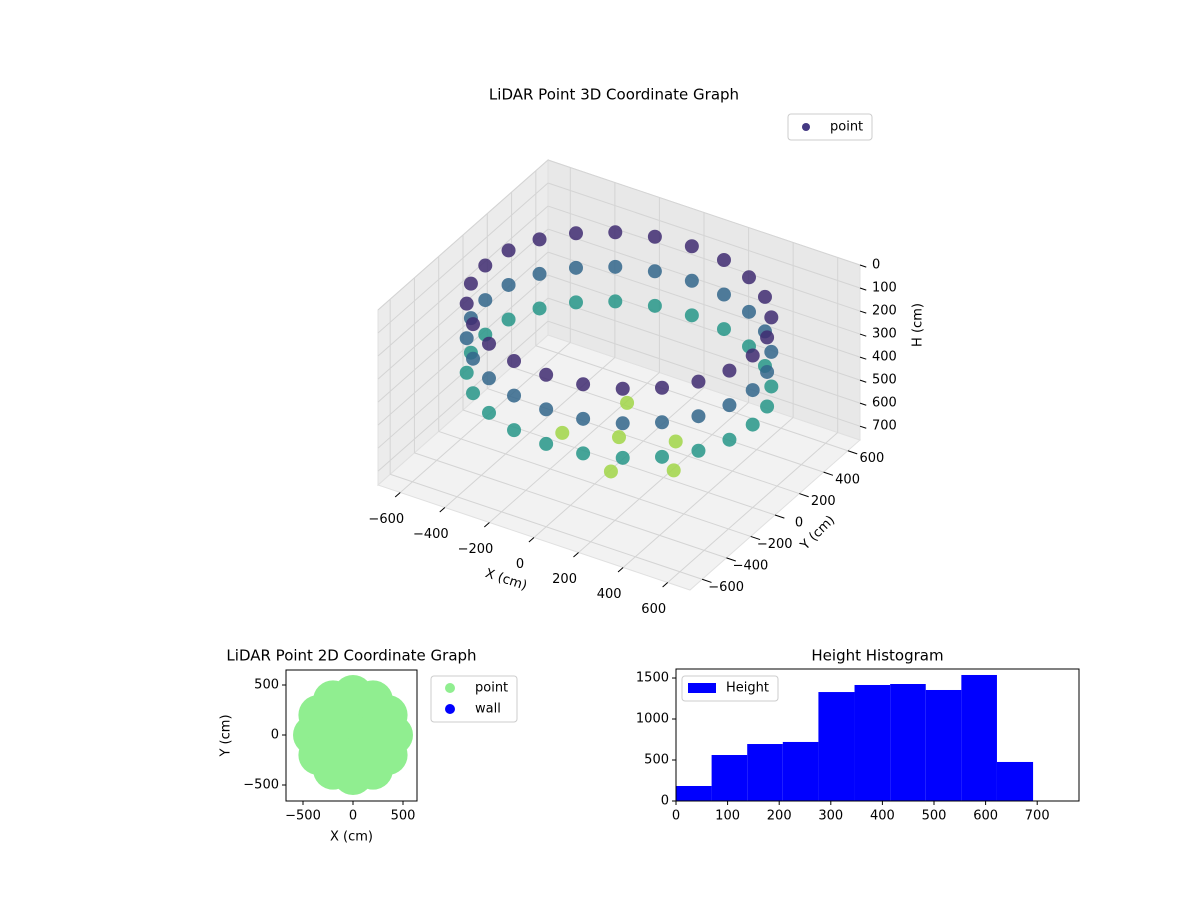 Image resolution: width=1200 pixels, height=900 pixels. I want to click on y-tick-label: 1500, so click(652, 678).